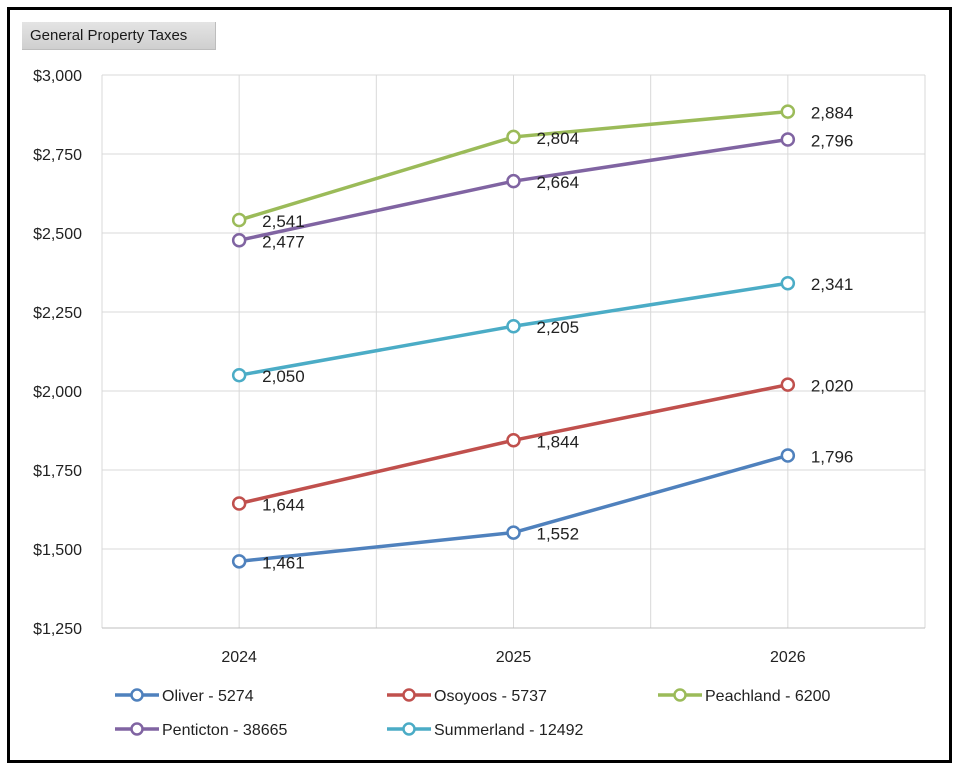 Image resolution: width=960 pixels, height=770 pixels. What do you see at coordinates (558, 441) in the screenshot?
I see `data-label: 1,844` at bounding box center [558, 441].